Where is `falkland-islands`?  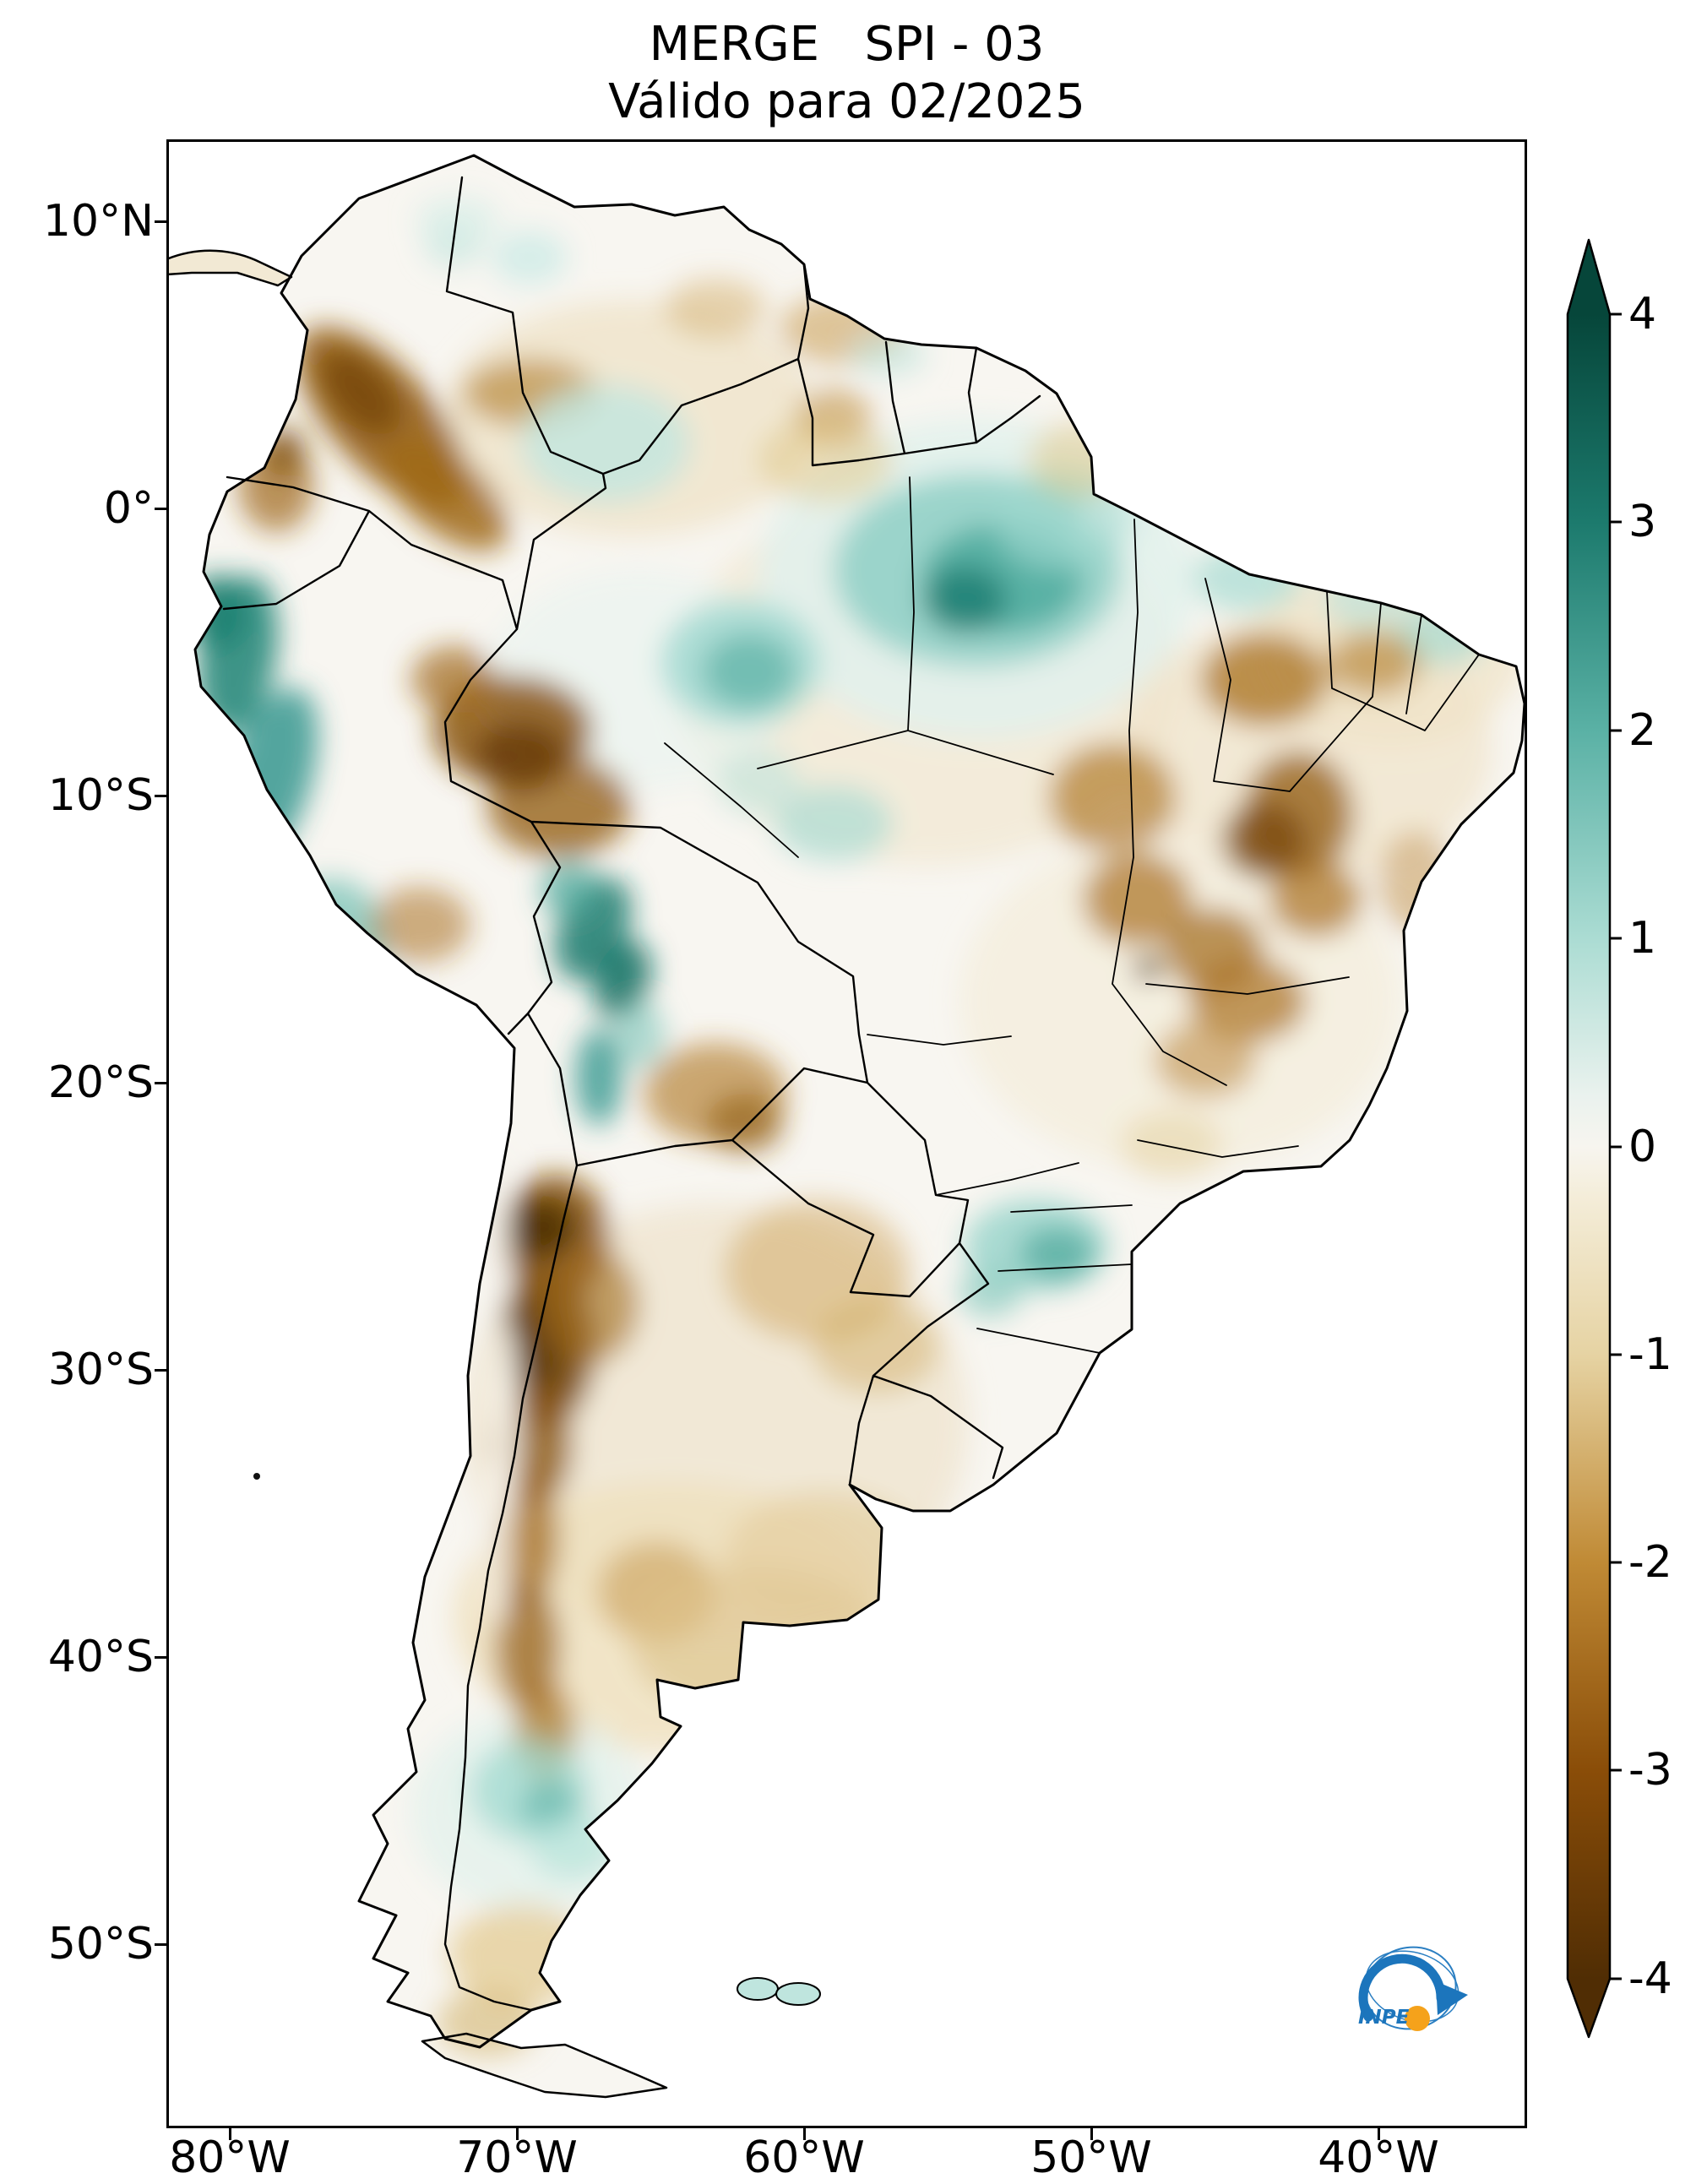
falkland-islands is located at coordinates (779, 1991).